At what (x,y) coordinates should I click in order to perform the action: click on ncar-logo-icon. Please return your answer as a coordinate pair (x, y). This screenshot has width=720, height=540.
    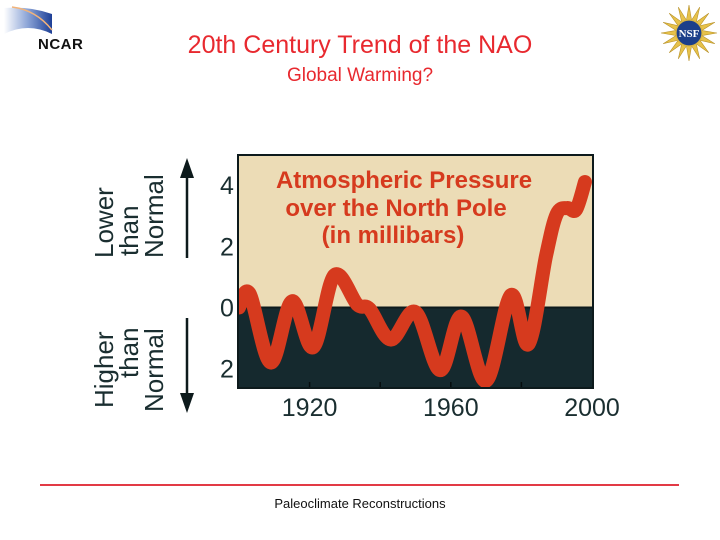
    Looking at the image, I should click on (28, 20).